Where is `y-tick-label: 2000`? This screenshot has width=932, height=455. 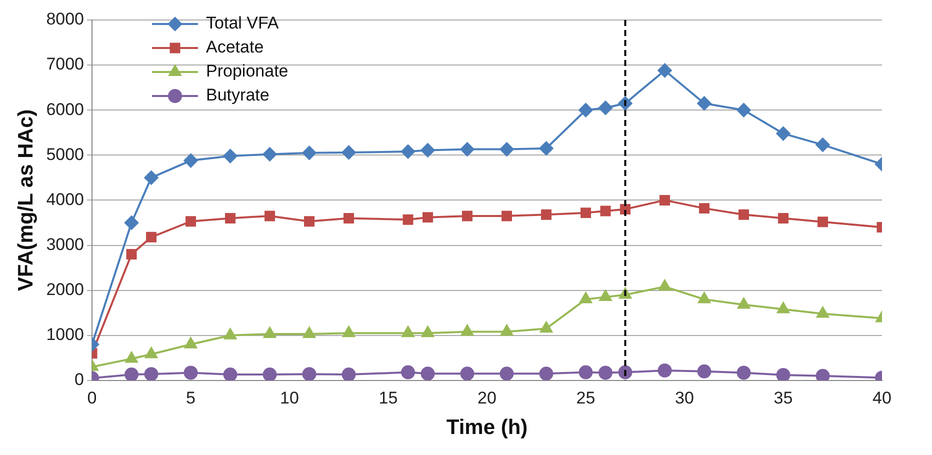 y-tick-label: 2000 is located at coordinates (65, 289).